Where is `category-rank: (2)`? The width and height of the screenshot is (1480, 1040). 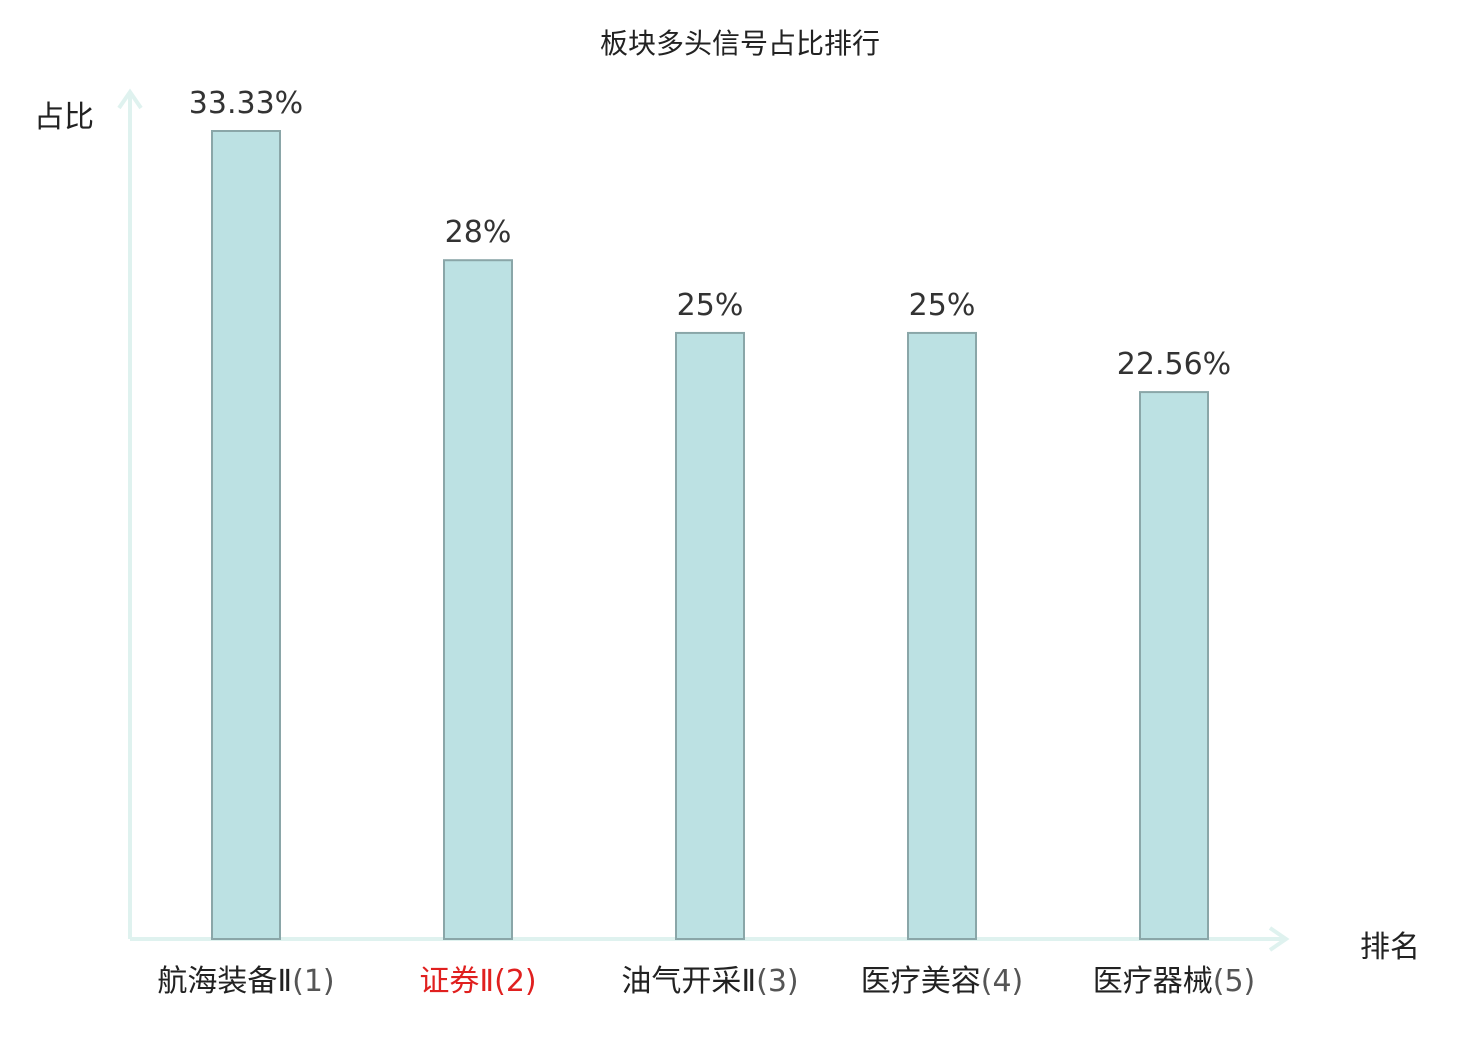
category-rank: (2) is located at coordinates (515, 981).